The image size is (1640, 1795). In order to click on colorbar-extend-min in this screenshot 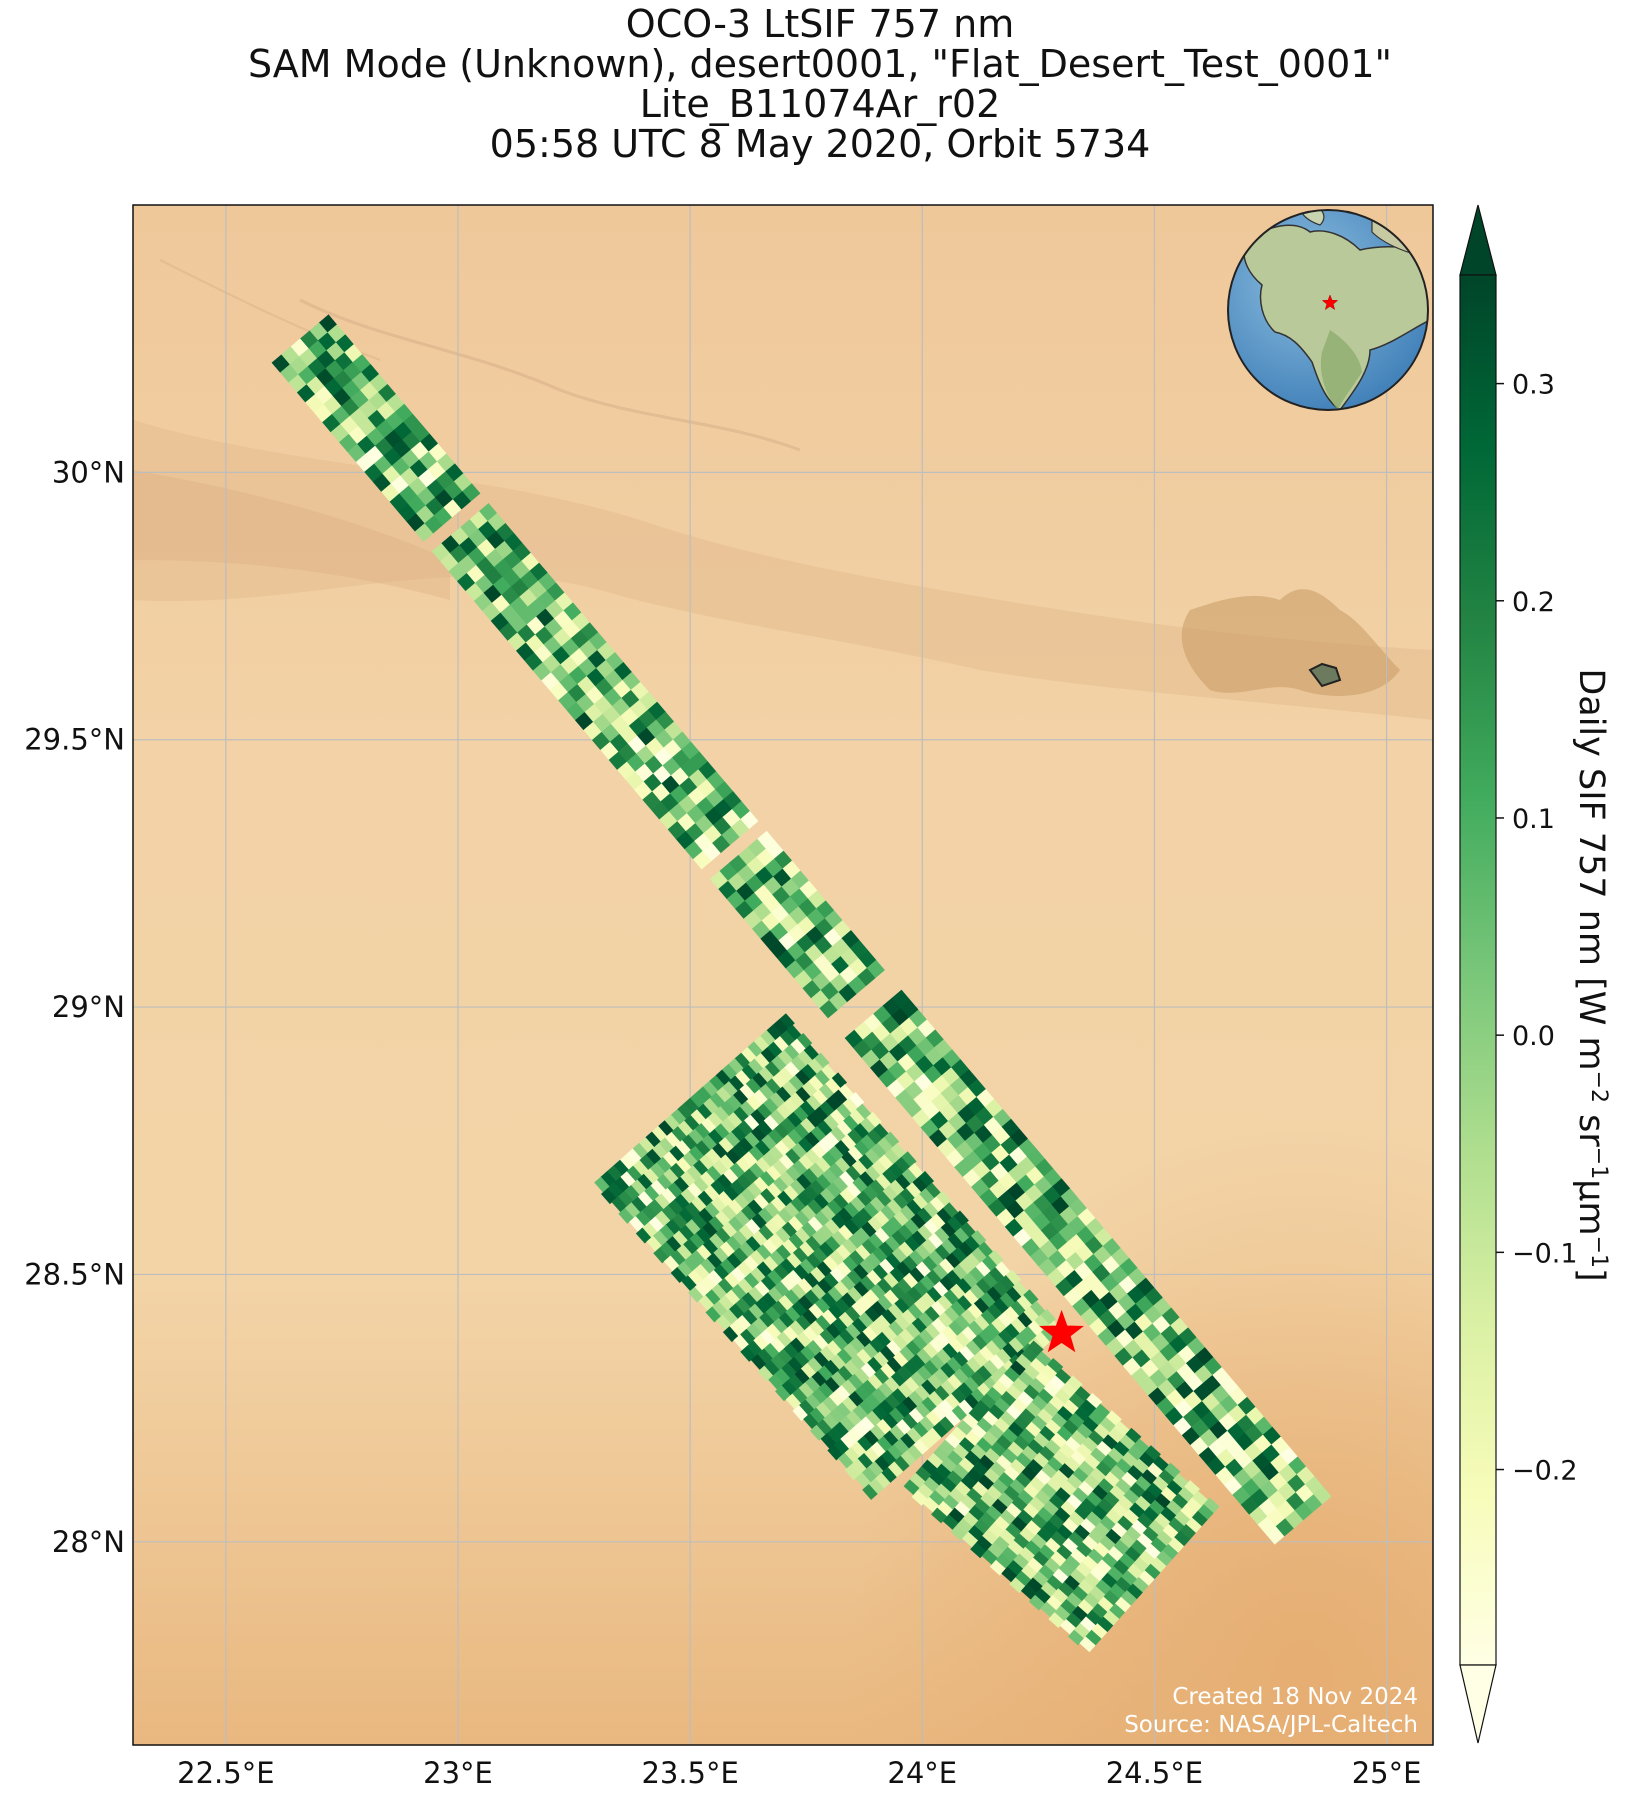, I will do `click(1478, 1704)`.